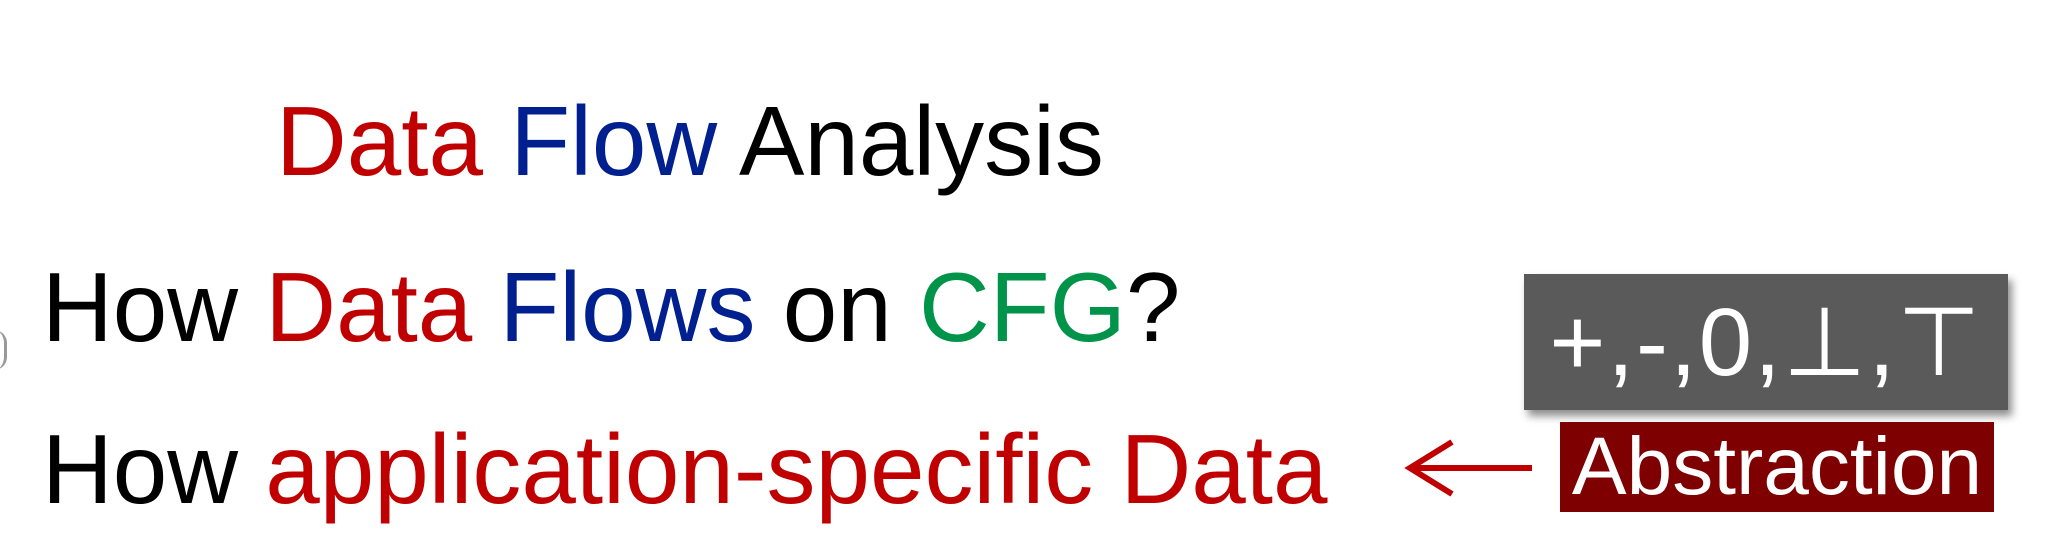  I want to click on slide-title: Data Flow Analysis, so click(690, 141).